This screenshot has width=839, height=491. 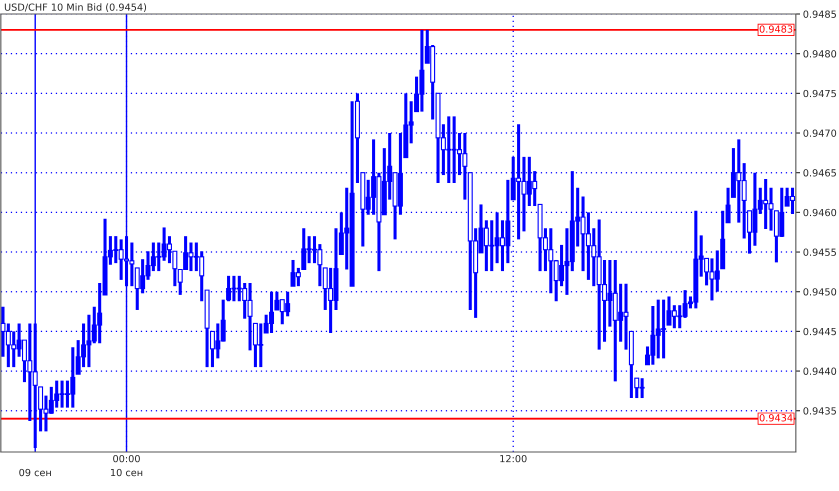 What do you see at coordinates (819, 292) in the screenshot?
I see `y-tick-label: 0.9450` at bounding box center [819, 292].